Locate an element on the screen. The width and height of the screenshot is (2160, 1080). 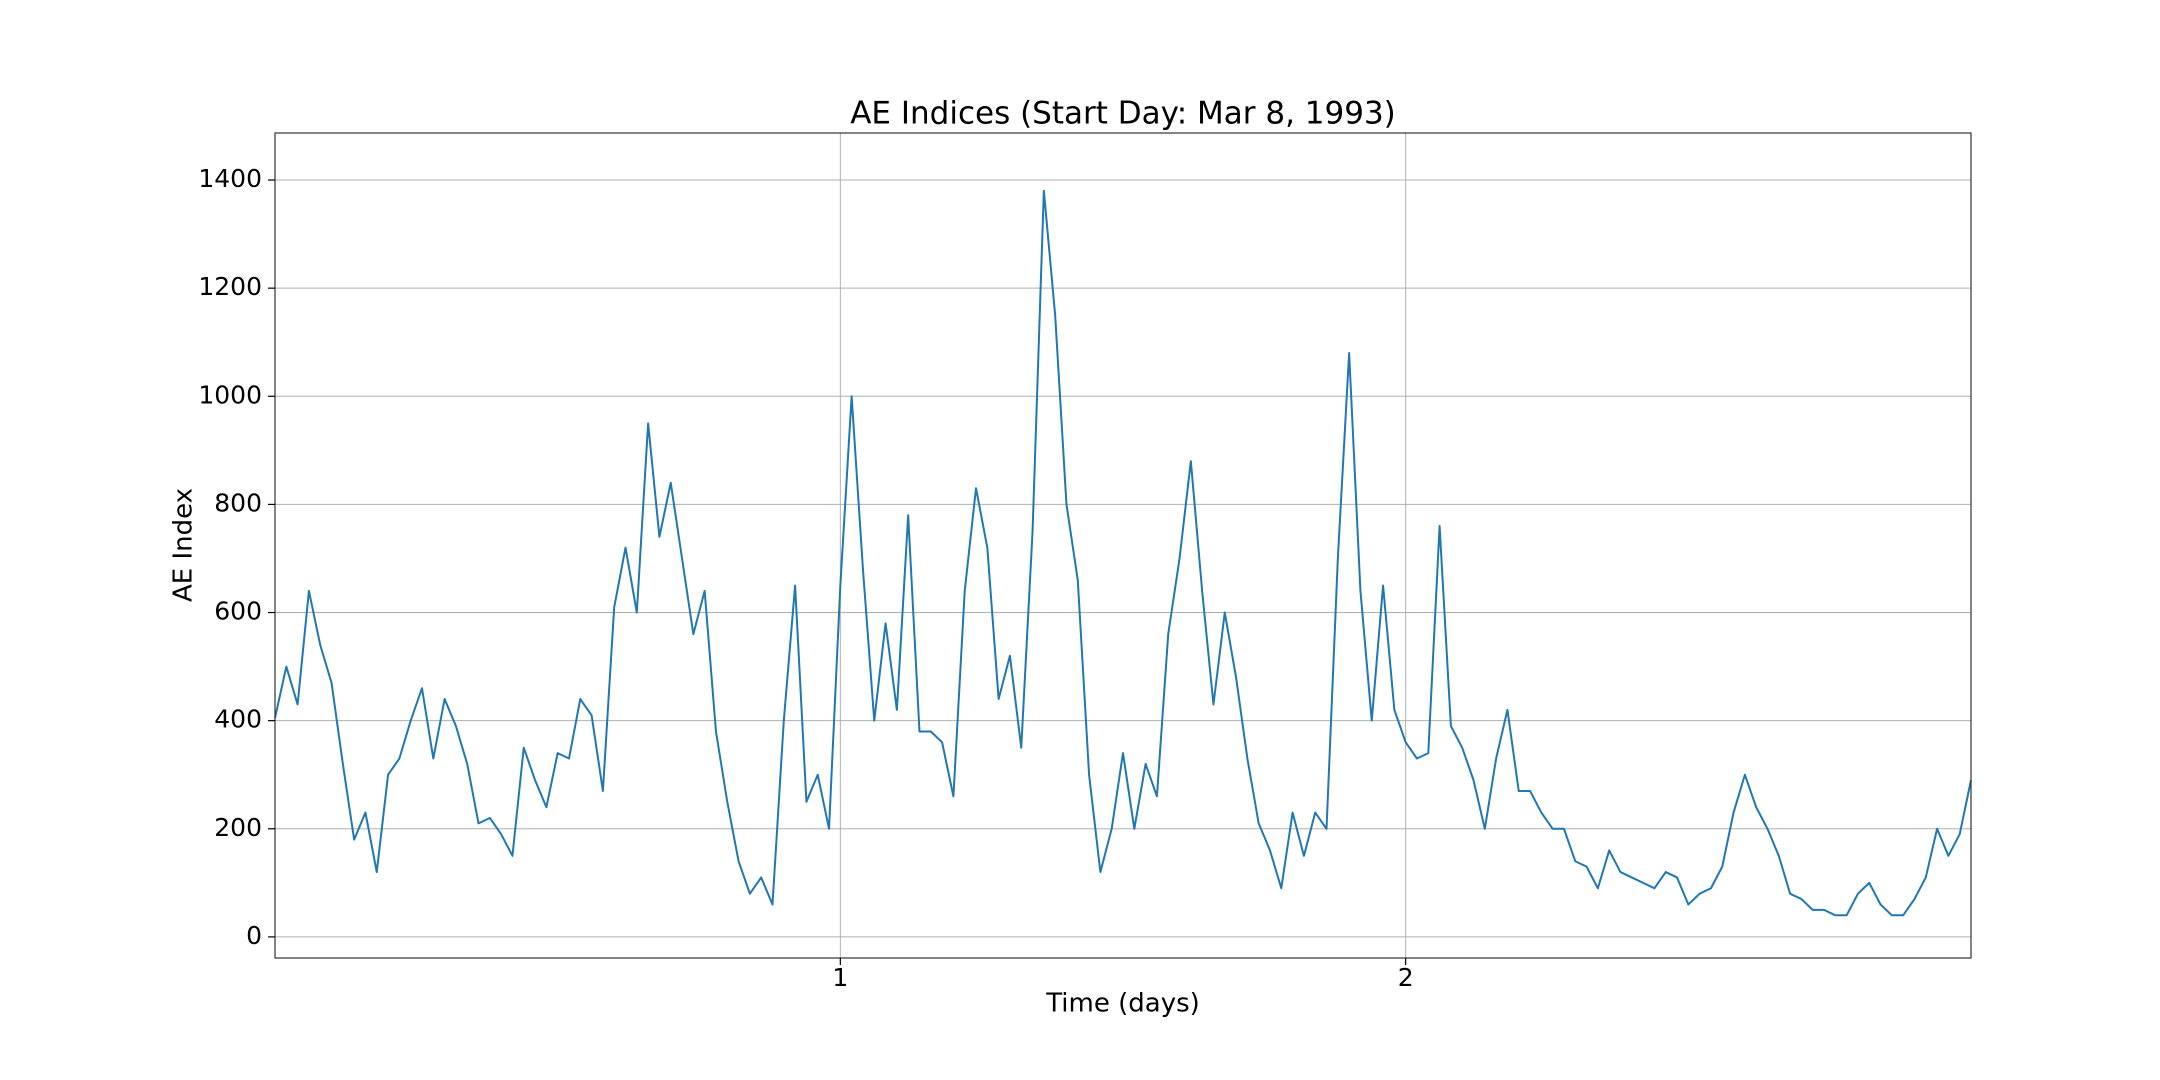
y-tick-label: 800 is located at coordinates (238, 502).